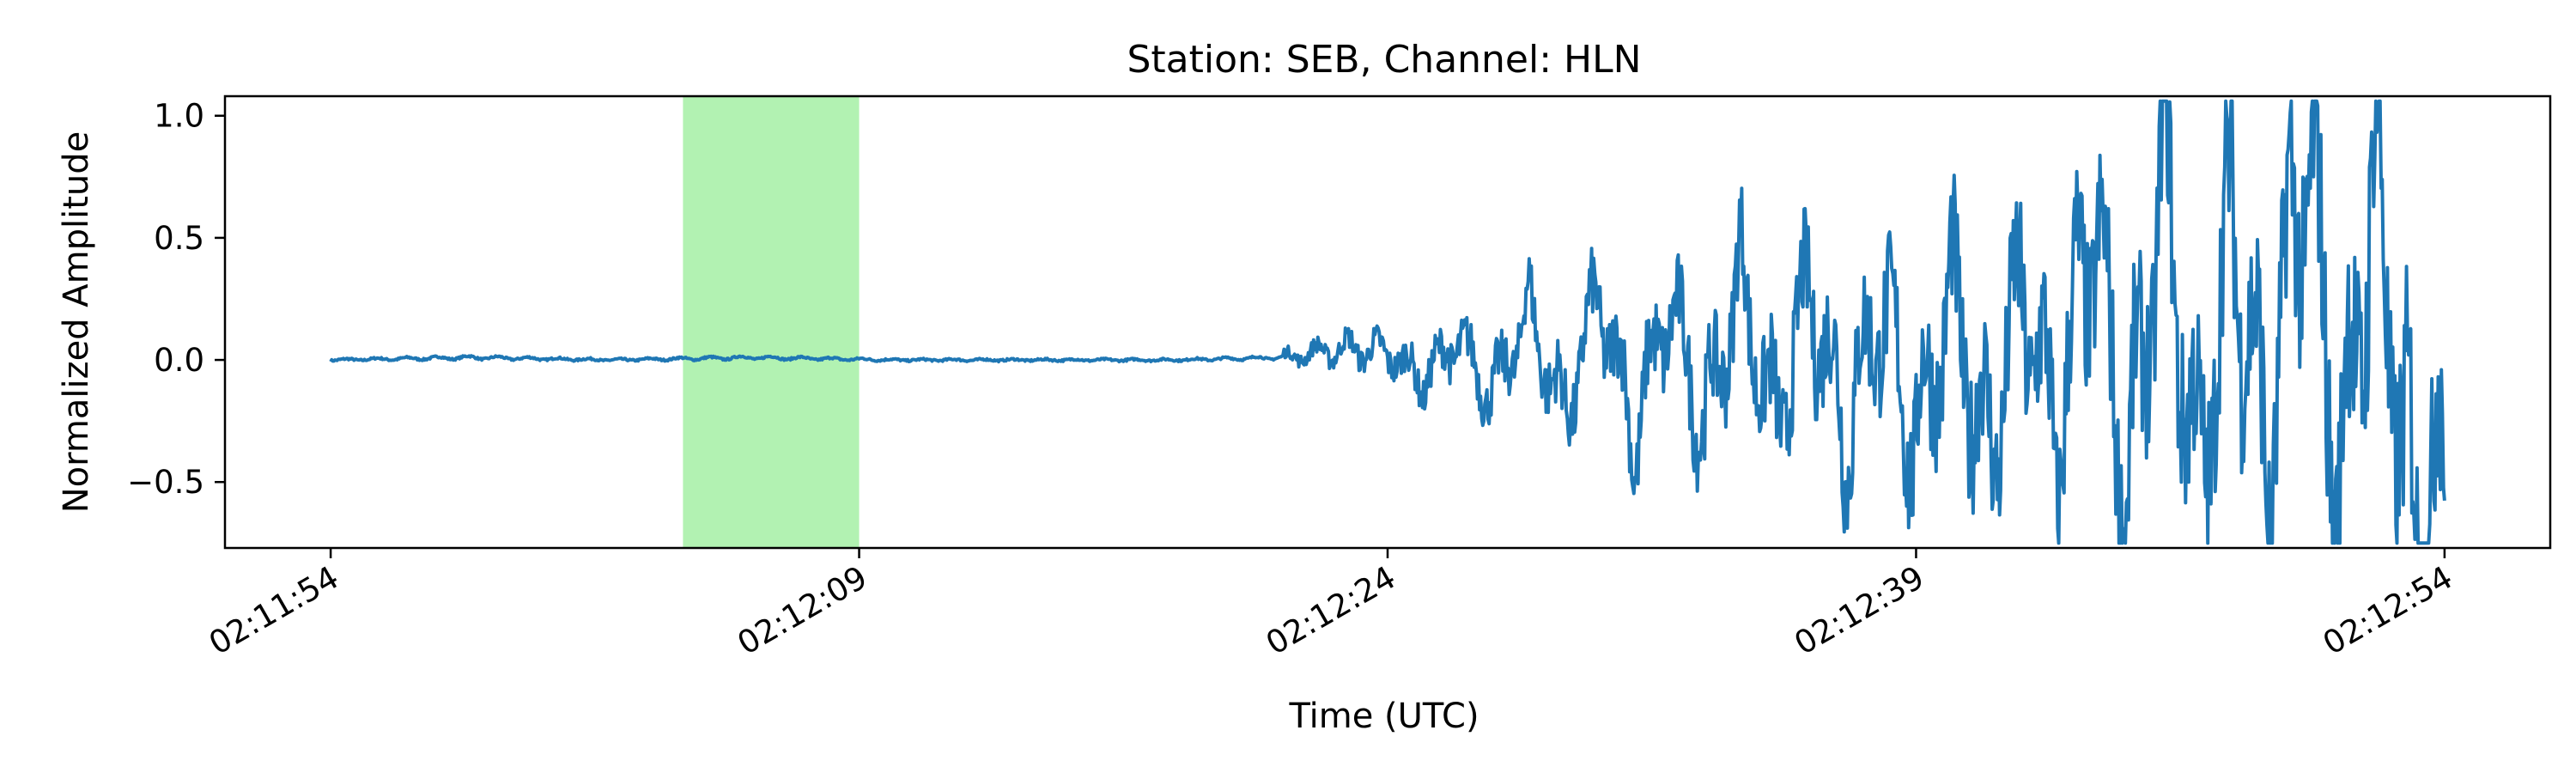 The height and width of the screenshot is (773, 2576). I want to click on highlight-window, so click(771, 322).